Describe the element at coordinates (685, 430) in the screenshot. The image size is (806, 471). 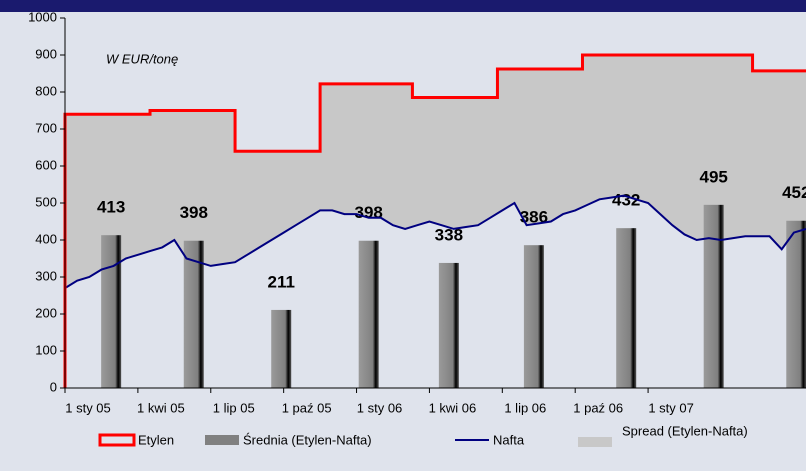
I see `legend-label: Spread (Etylen-Nafta)` at that location.